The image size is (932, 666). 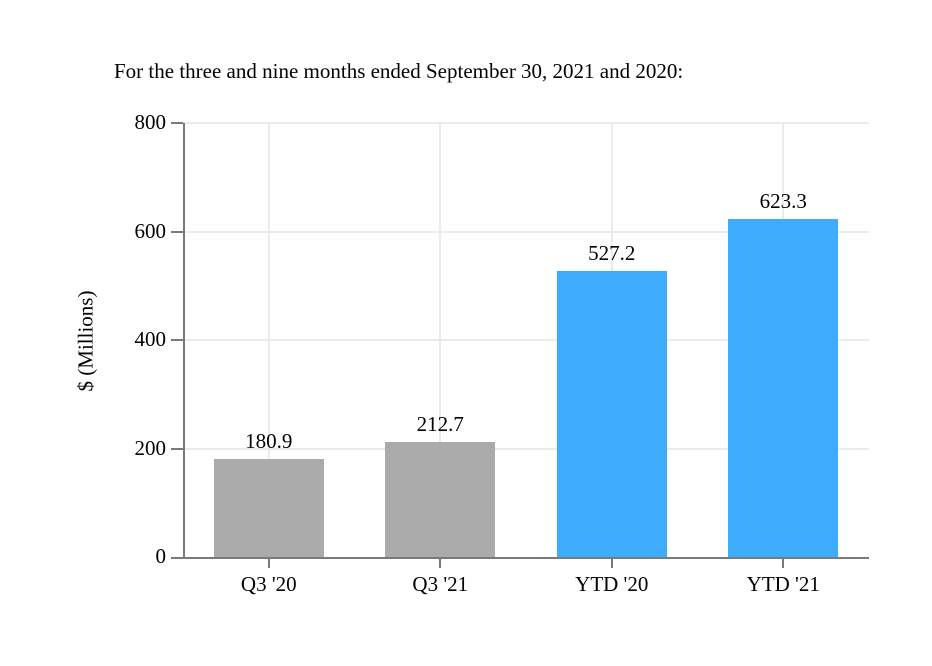 I want to click on bar-value-label: 212.7, so click(x=440, y=423).